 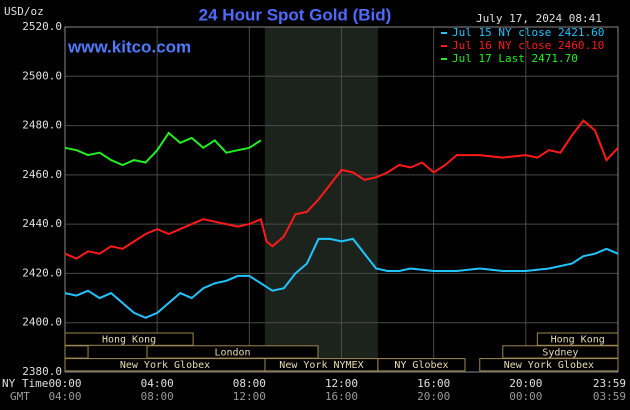 What do you see at coordinates (25, 383) in the screenshot?
I see `x-row-label: NY Time` at bounding box center [25, 383].